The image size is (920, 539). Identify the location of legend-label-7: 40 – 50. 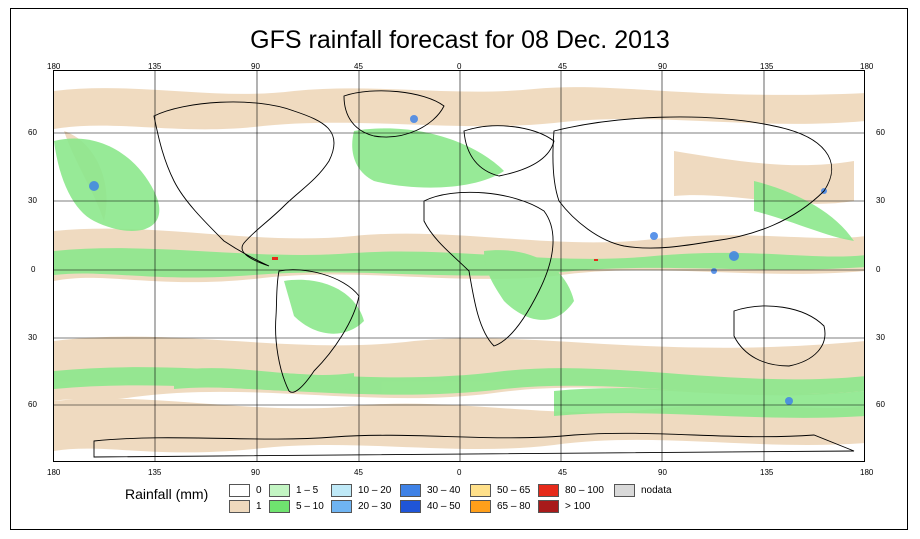
(444, 506).